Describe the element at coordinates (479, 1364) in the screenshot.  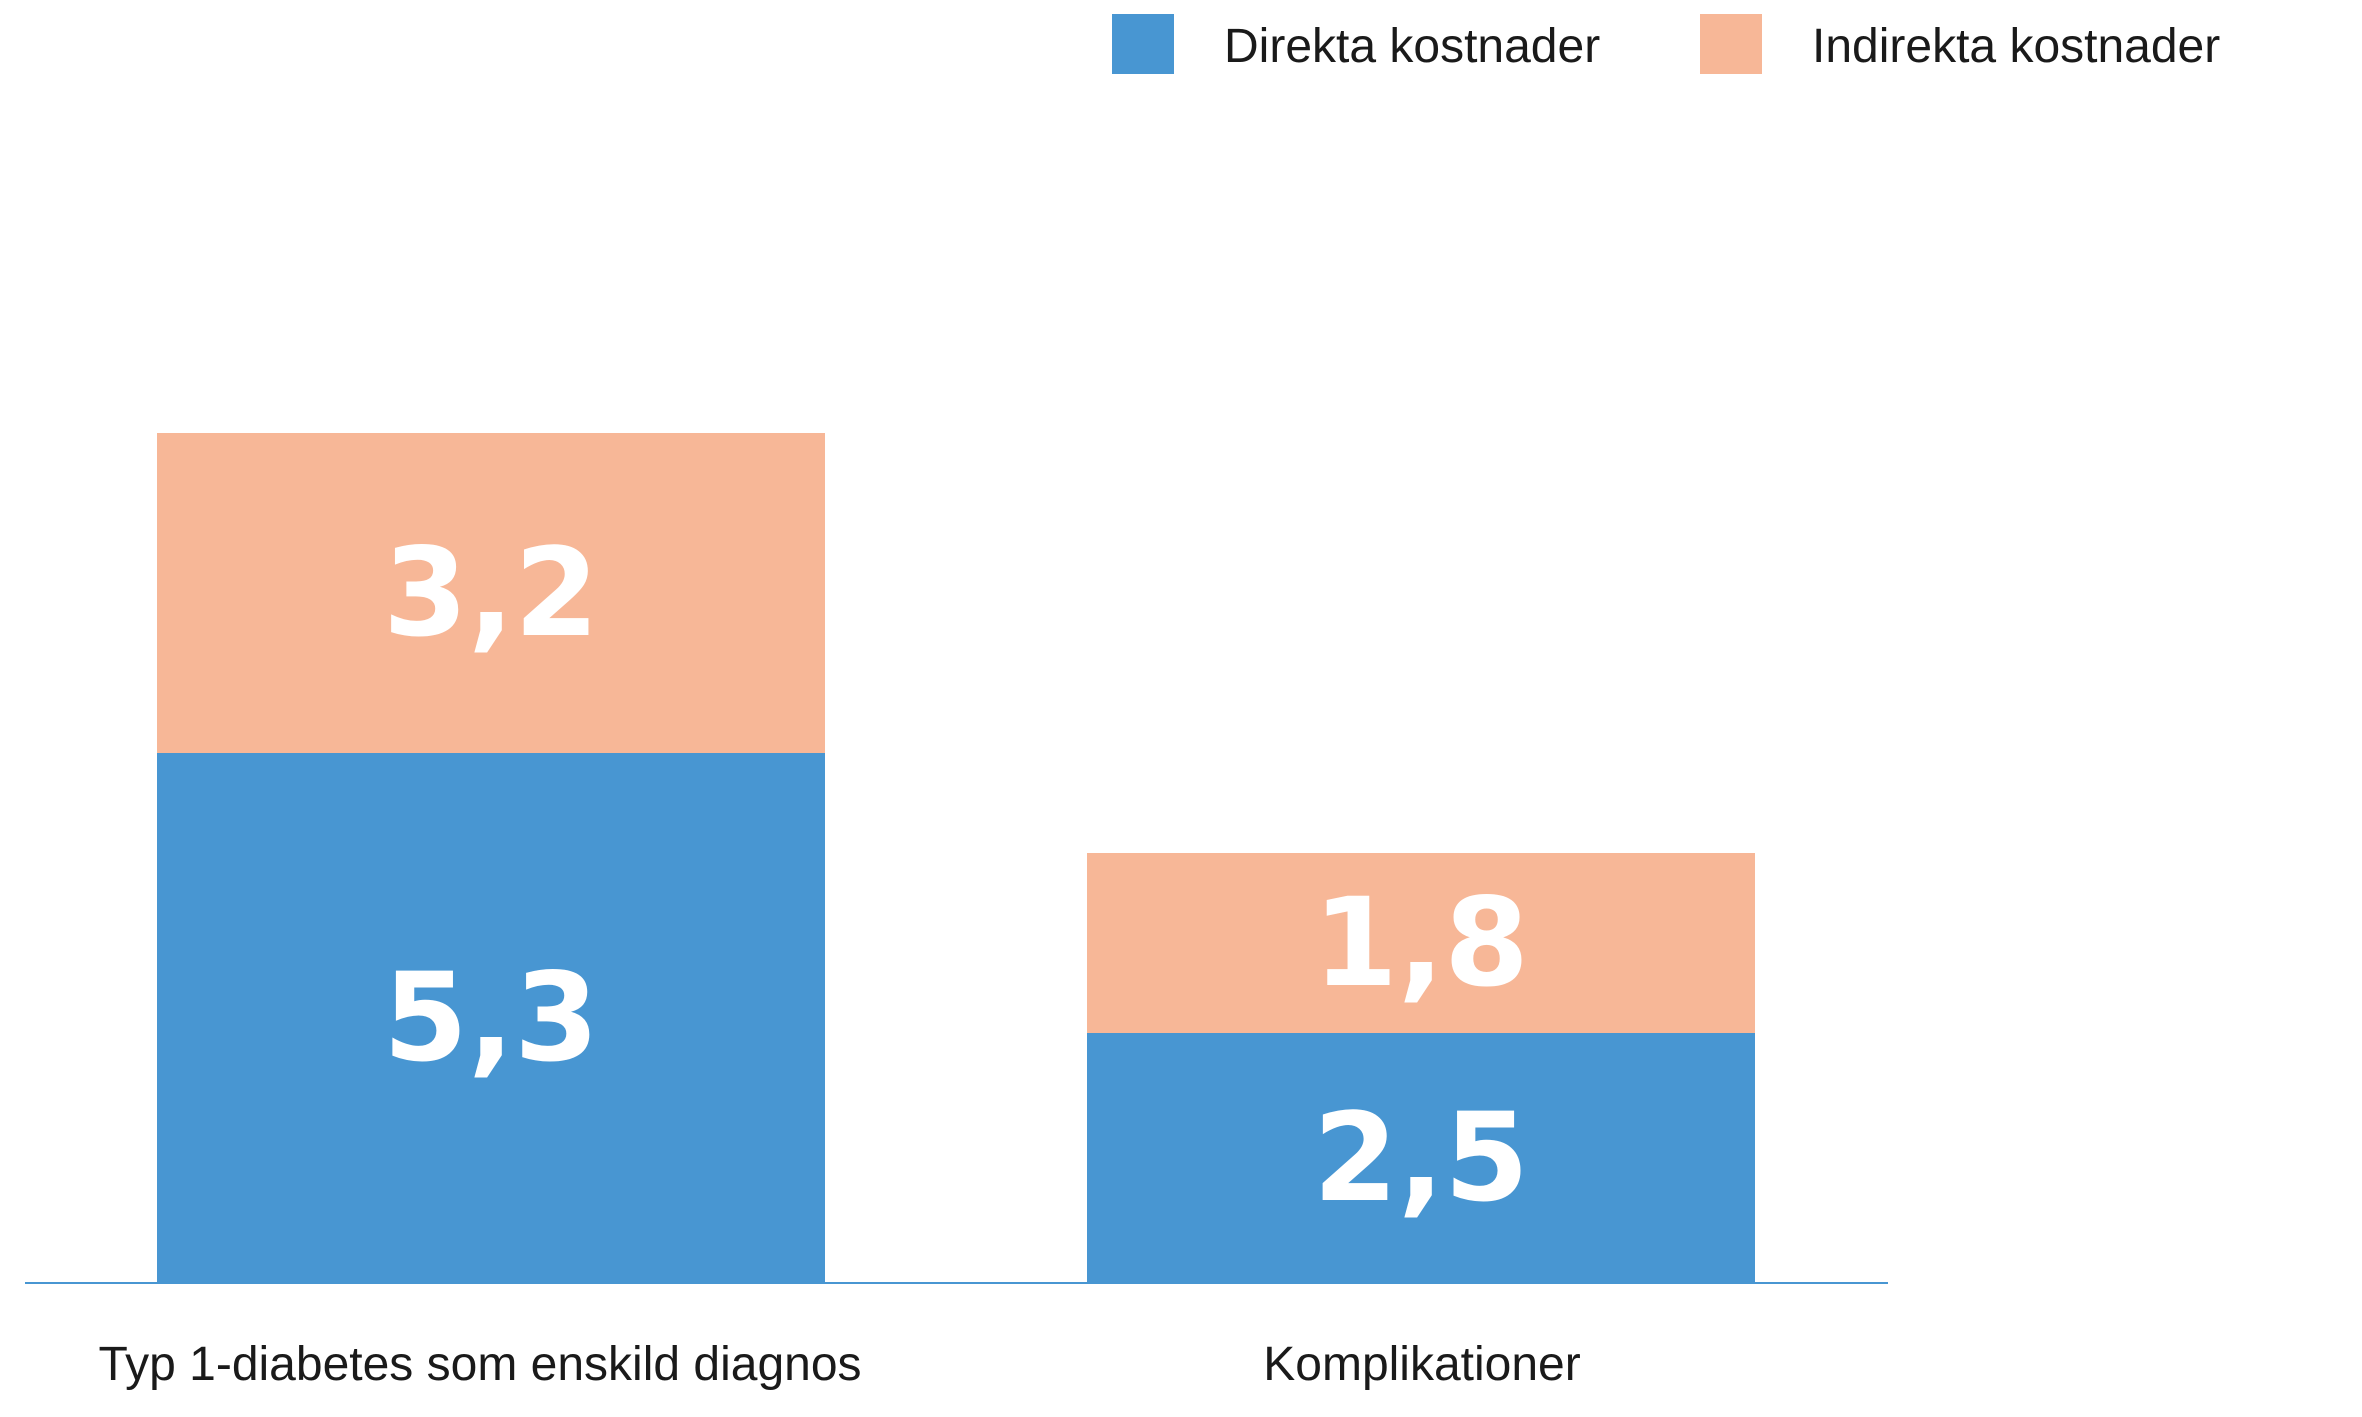
I see `category-label-1: Typ 1-diabetes som enskild diagnos` at that location.